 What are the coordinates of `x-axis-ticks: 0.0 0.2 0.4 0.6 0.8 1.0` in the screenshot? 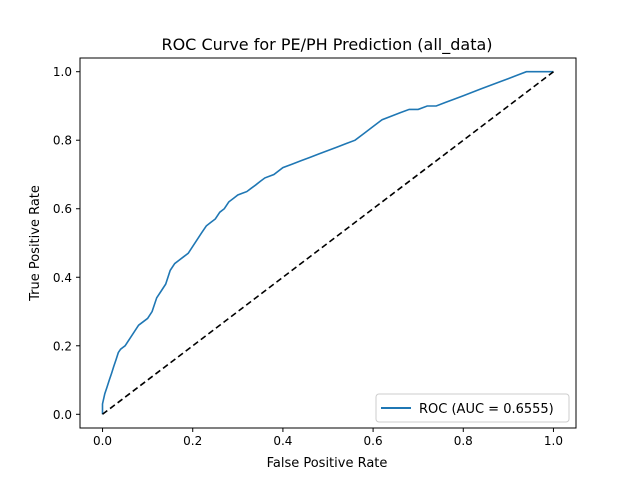 It's located at (328, 438).